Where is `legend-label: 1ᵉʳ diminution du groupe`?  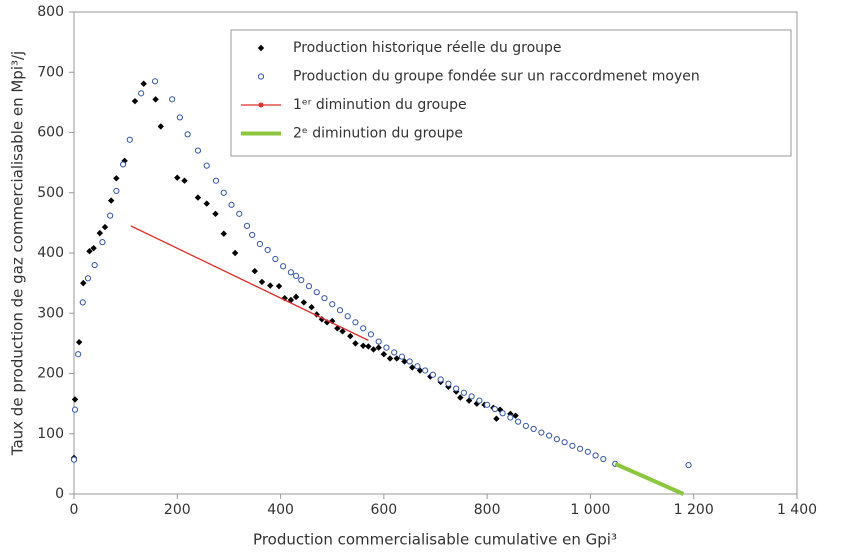 legend-label: 1ᵉʳ diminution du groupe is located at coordinates (380, 105).